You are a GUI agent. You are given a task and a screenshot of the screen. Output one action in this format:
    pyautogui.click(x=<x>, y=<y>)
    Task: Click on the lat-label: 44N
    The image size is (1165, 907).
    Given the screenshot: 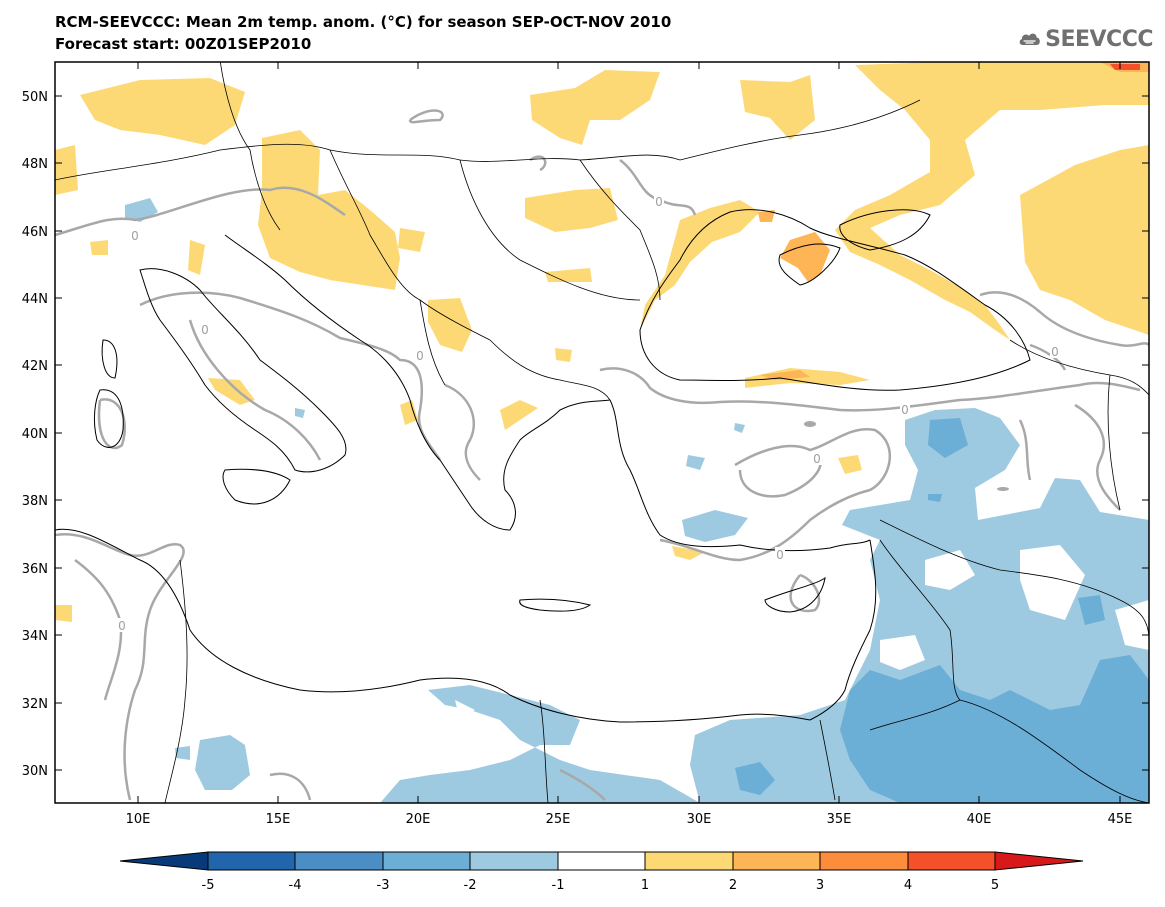 What is the action you would take?
    pyautogui.click(x=35, y=299)
    